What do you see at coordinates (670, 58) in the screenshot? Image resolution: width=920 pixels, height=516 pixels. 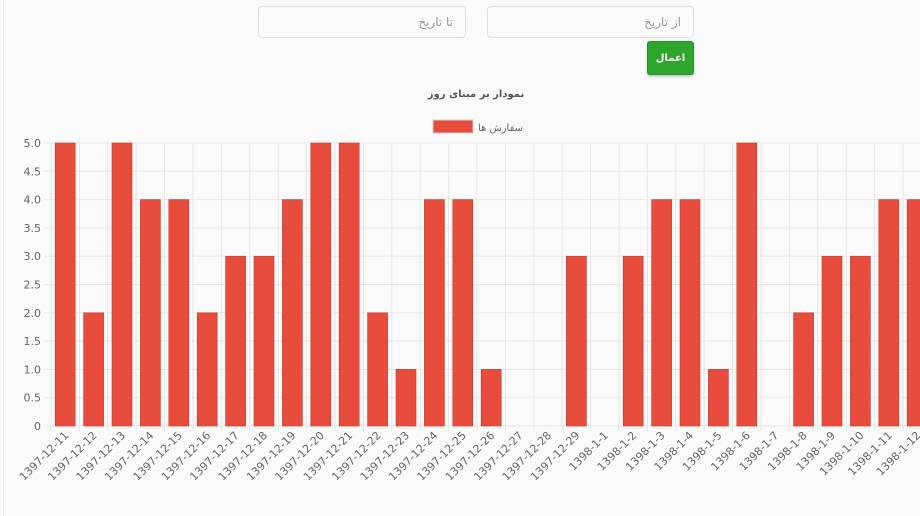 I see `apply-button: اعمال` at bounding box center [670, 58].